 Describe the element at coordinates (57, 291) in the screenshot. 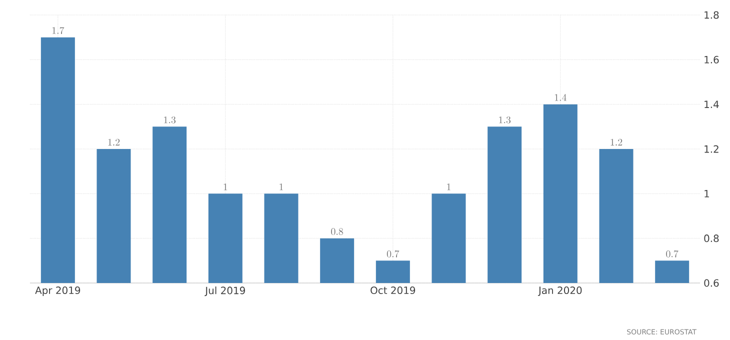

I see `x-tick-label: Apr 2019` at that location.